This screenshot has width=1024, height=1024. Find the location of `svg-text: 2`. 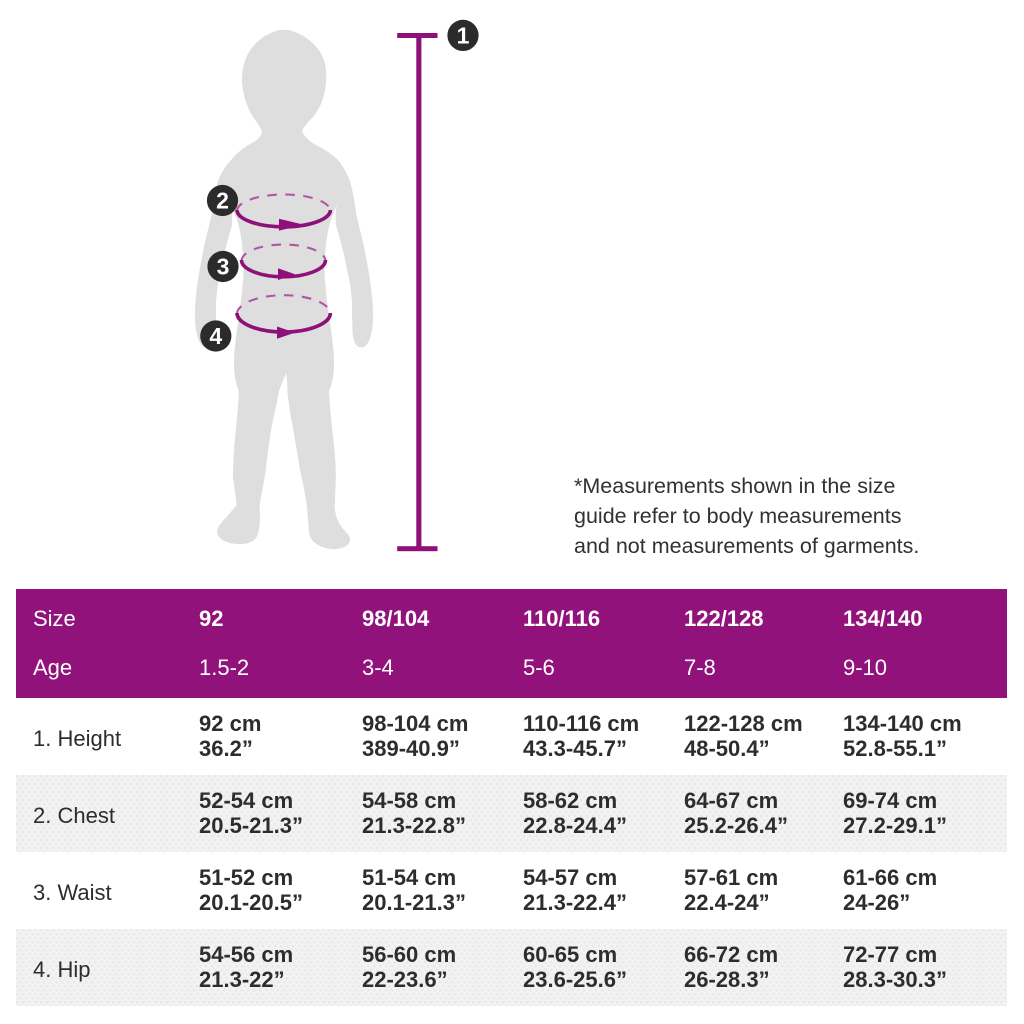

svg-text: 2 is located at coordinates (222, 201).